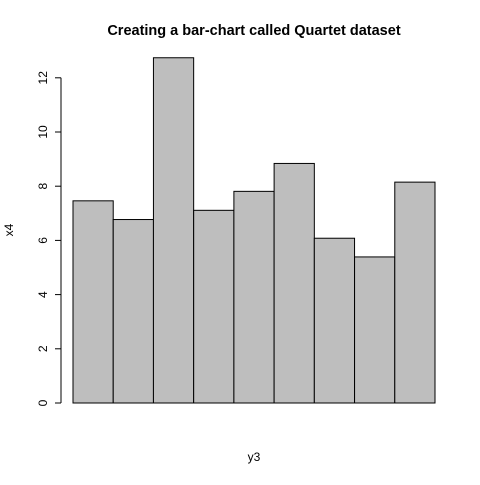 This screenshot has height=485, width=480. Describe the element at coordinates (43, 348) in the screenshot. I see `y-tick-label-2: 2` at that location.